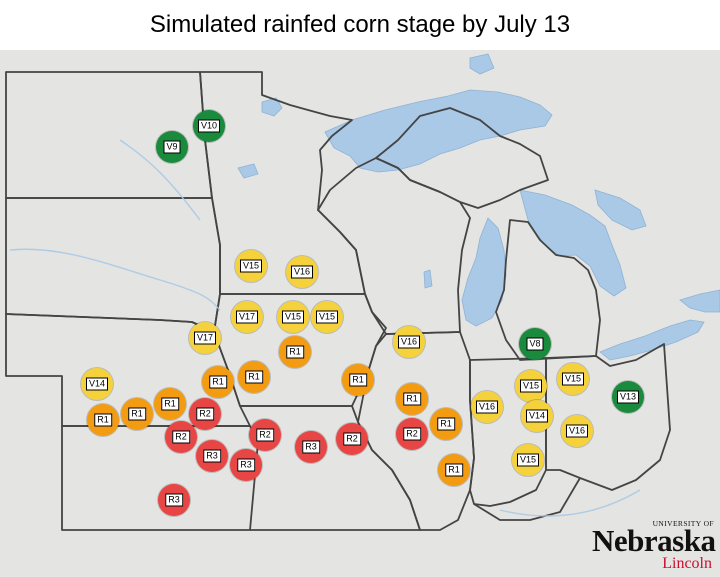  I want to click on michigan-up-border, so click(462, 158).